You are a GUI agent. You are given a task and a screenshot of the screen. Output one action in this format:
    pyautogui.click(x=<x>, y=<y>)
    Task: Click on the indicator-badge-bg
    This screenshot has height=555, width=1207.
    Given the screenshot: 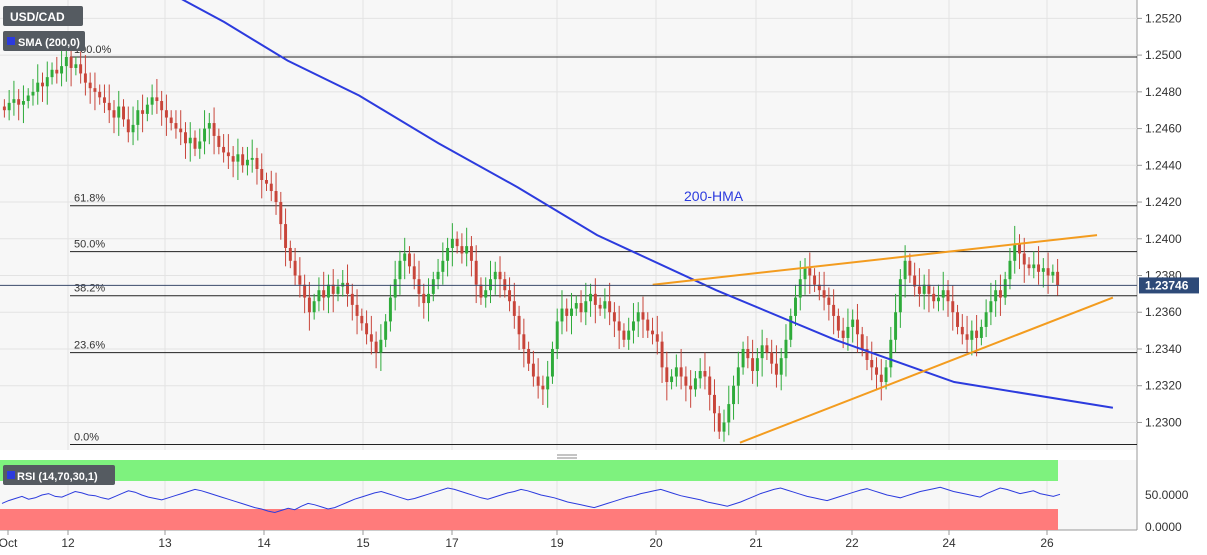 What is the action you would take?
    pyautogui.click(x=44, y=41)
    